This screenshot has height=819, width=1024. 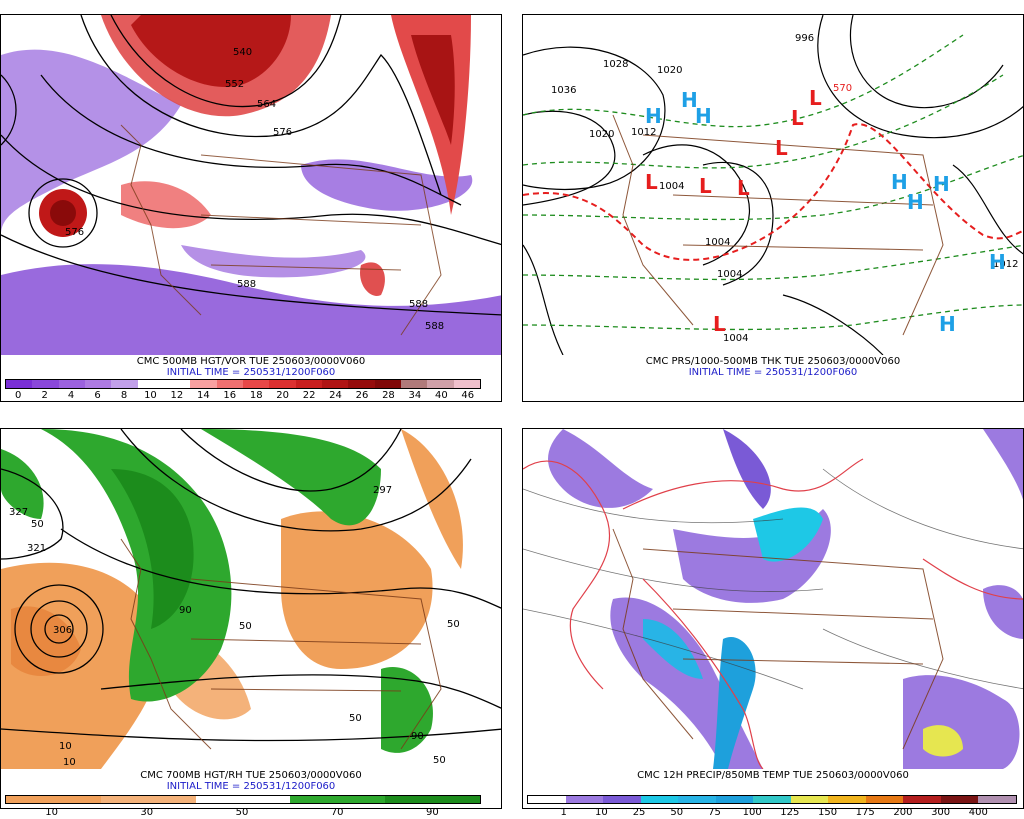 I want to click on colorbar-label: 25, so click(x=639, y=812).